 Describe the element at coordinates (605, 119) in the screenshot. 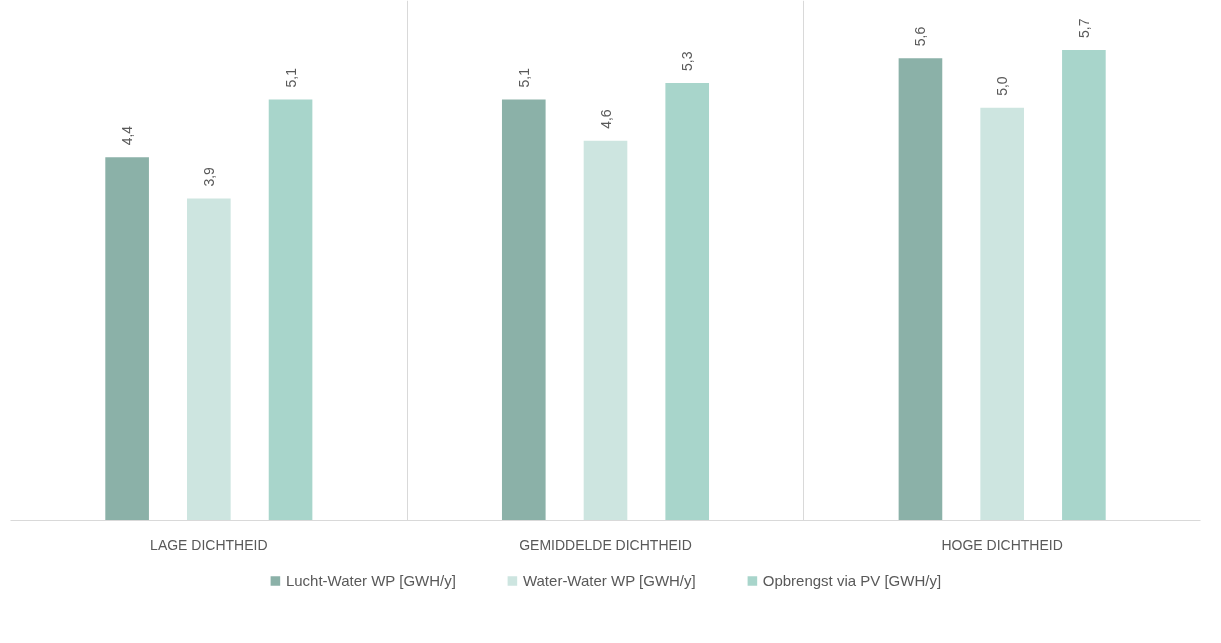

I see `data-label: 4,6` at that location.